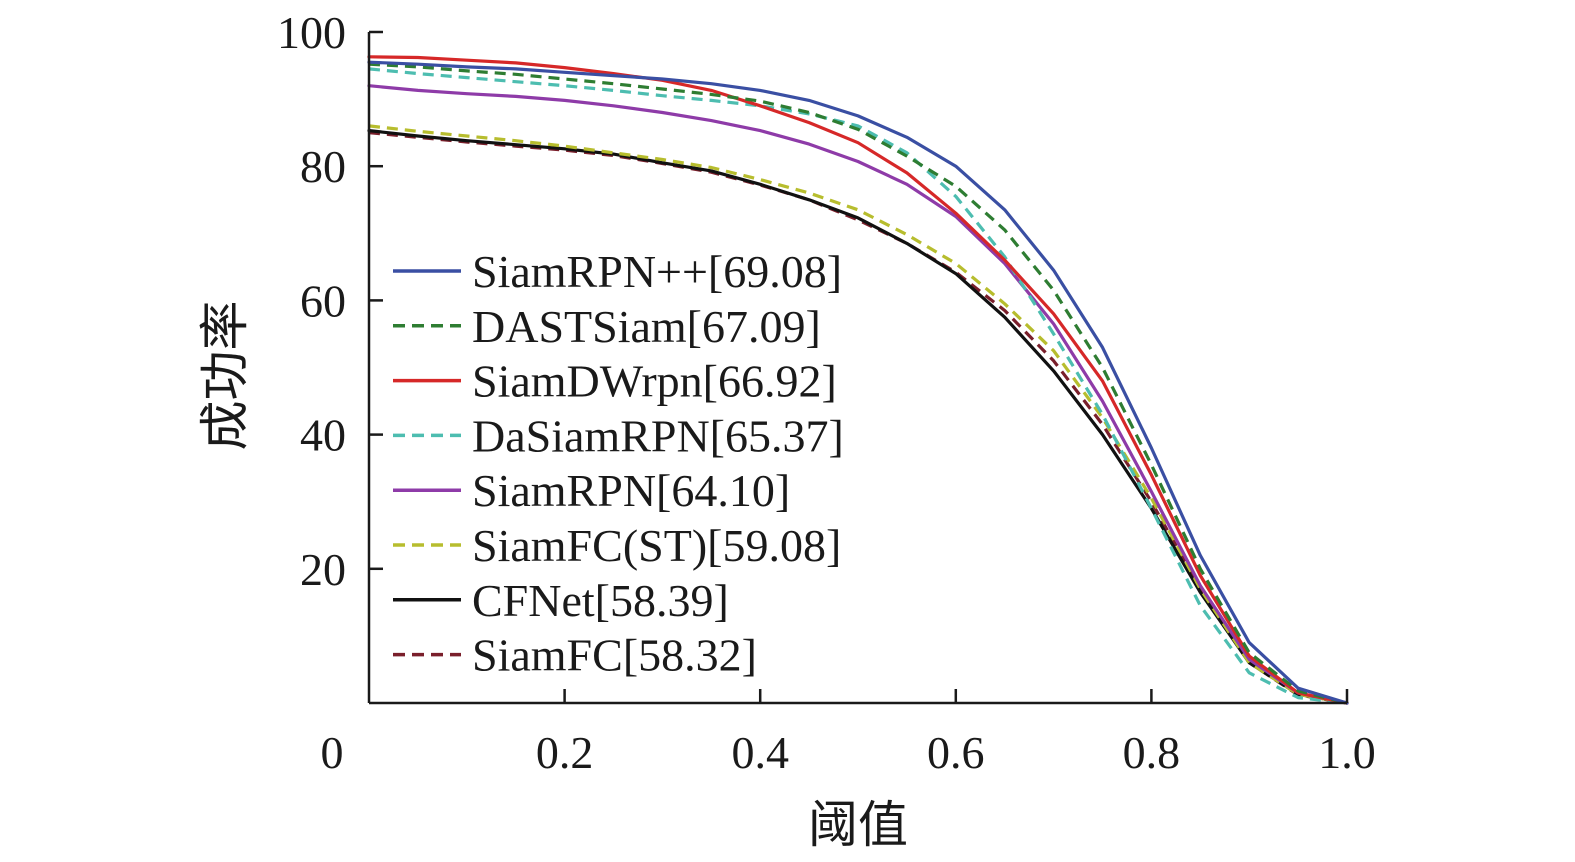 The height and width of the screenshot is (862, 1575). I want to click on y-tick-label: 40, so click(323, 435).